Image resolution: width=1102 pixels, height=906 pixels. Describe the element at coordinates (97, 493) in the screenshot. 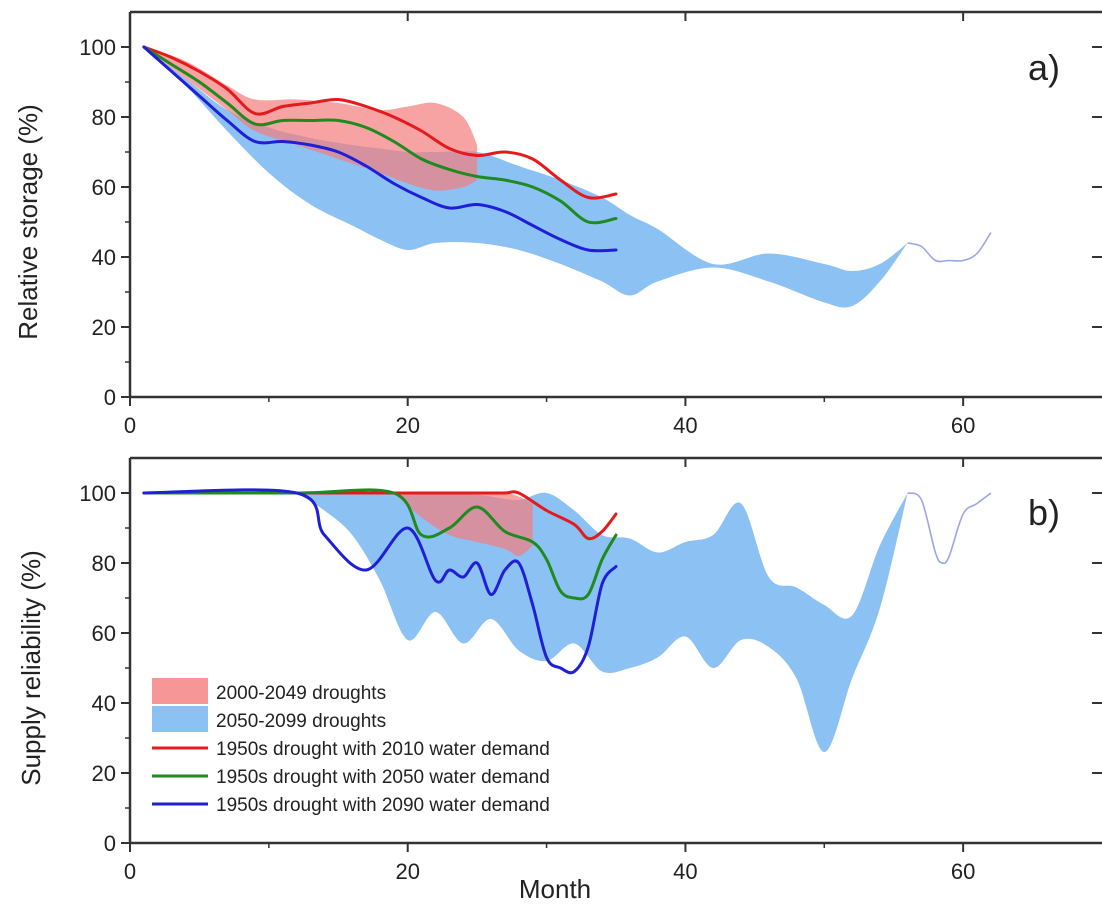

I see `panel-b-y-tick-label: 100` at that location.